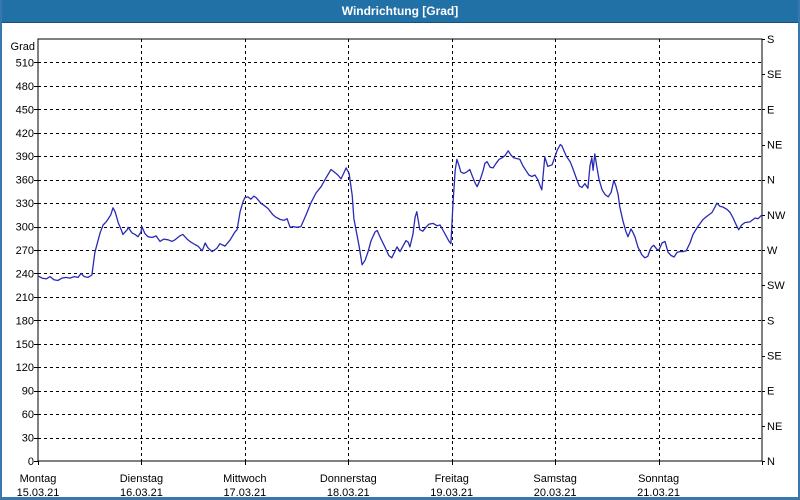  Describe the element at coordinates (451, 493) in the screenshot. I see `day-date-label: 19.03.21` at that location.